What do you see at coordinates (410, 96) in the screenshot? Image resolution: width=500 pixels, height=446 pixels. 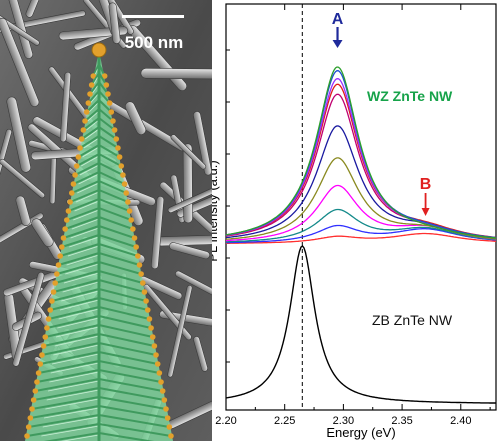 I see `wz-series-label: WZ ZnTe NW` at bounding box center [410, 96].